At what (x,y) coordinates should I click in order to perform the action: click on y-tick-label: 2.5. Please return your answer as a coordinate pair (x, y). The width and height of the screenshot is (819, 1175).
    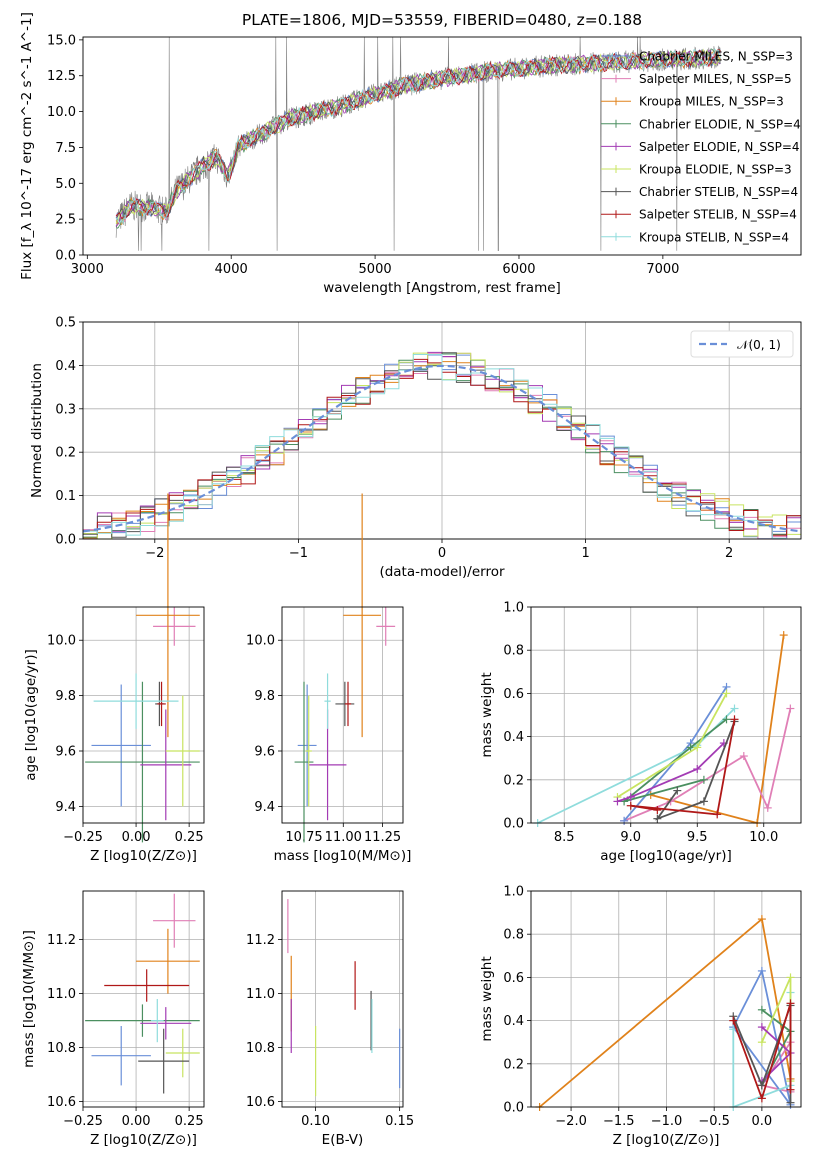
    Looking at the image, I should click on (65, 220).